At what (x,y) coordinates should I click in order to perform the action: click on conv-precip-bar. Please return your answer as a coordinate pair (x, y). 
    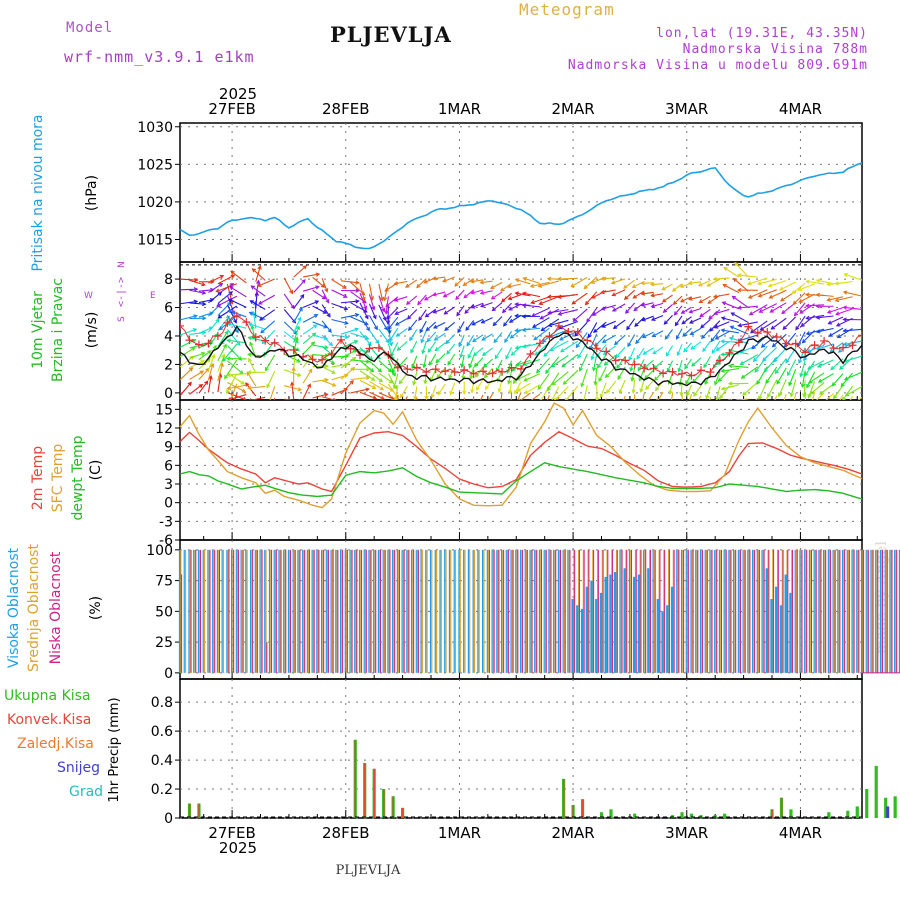
    Looking at the image, I should click on (781, 807).